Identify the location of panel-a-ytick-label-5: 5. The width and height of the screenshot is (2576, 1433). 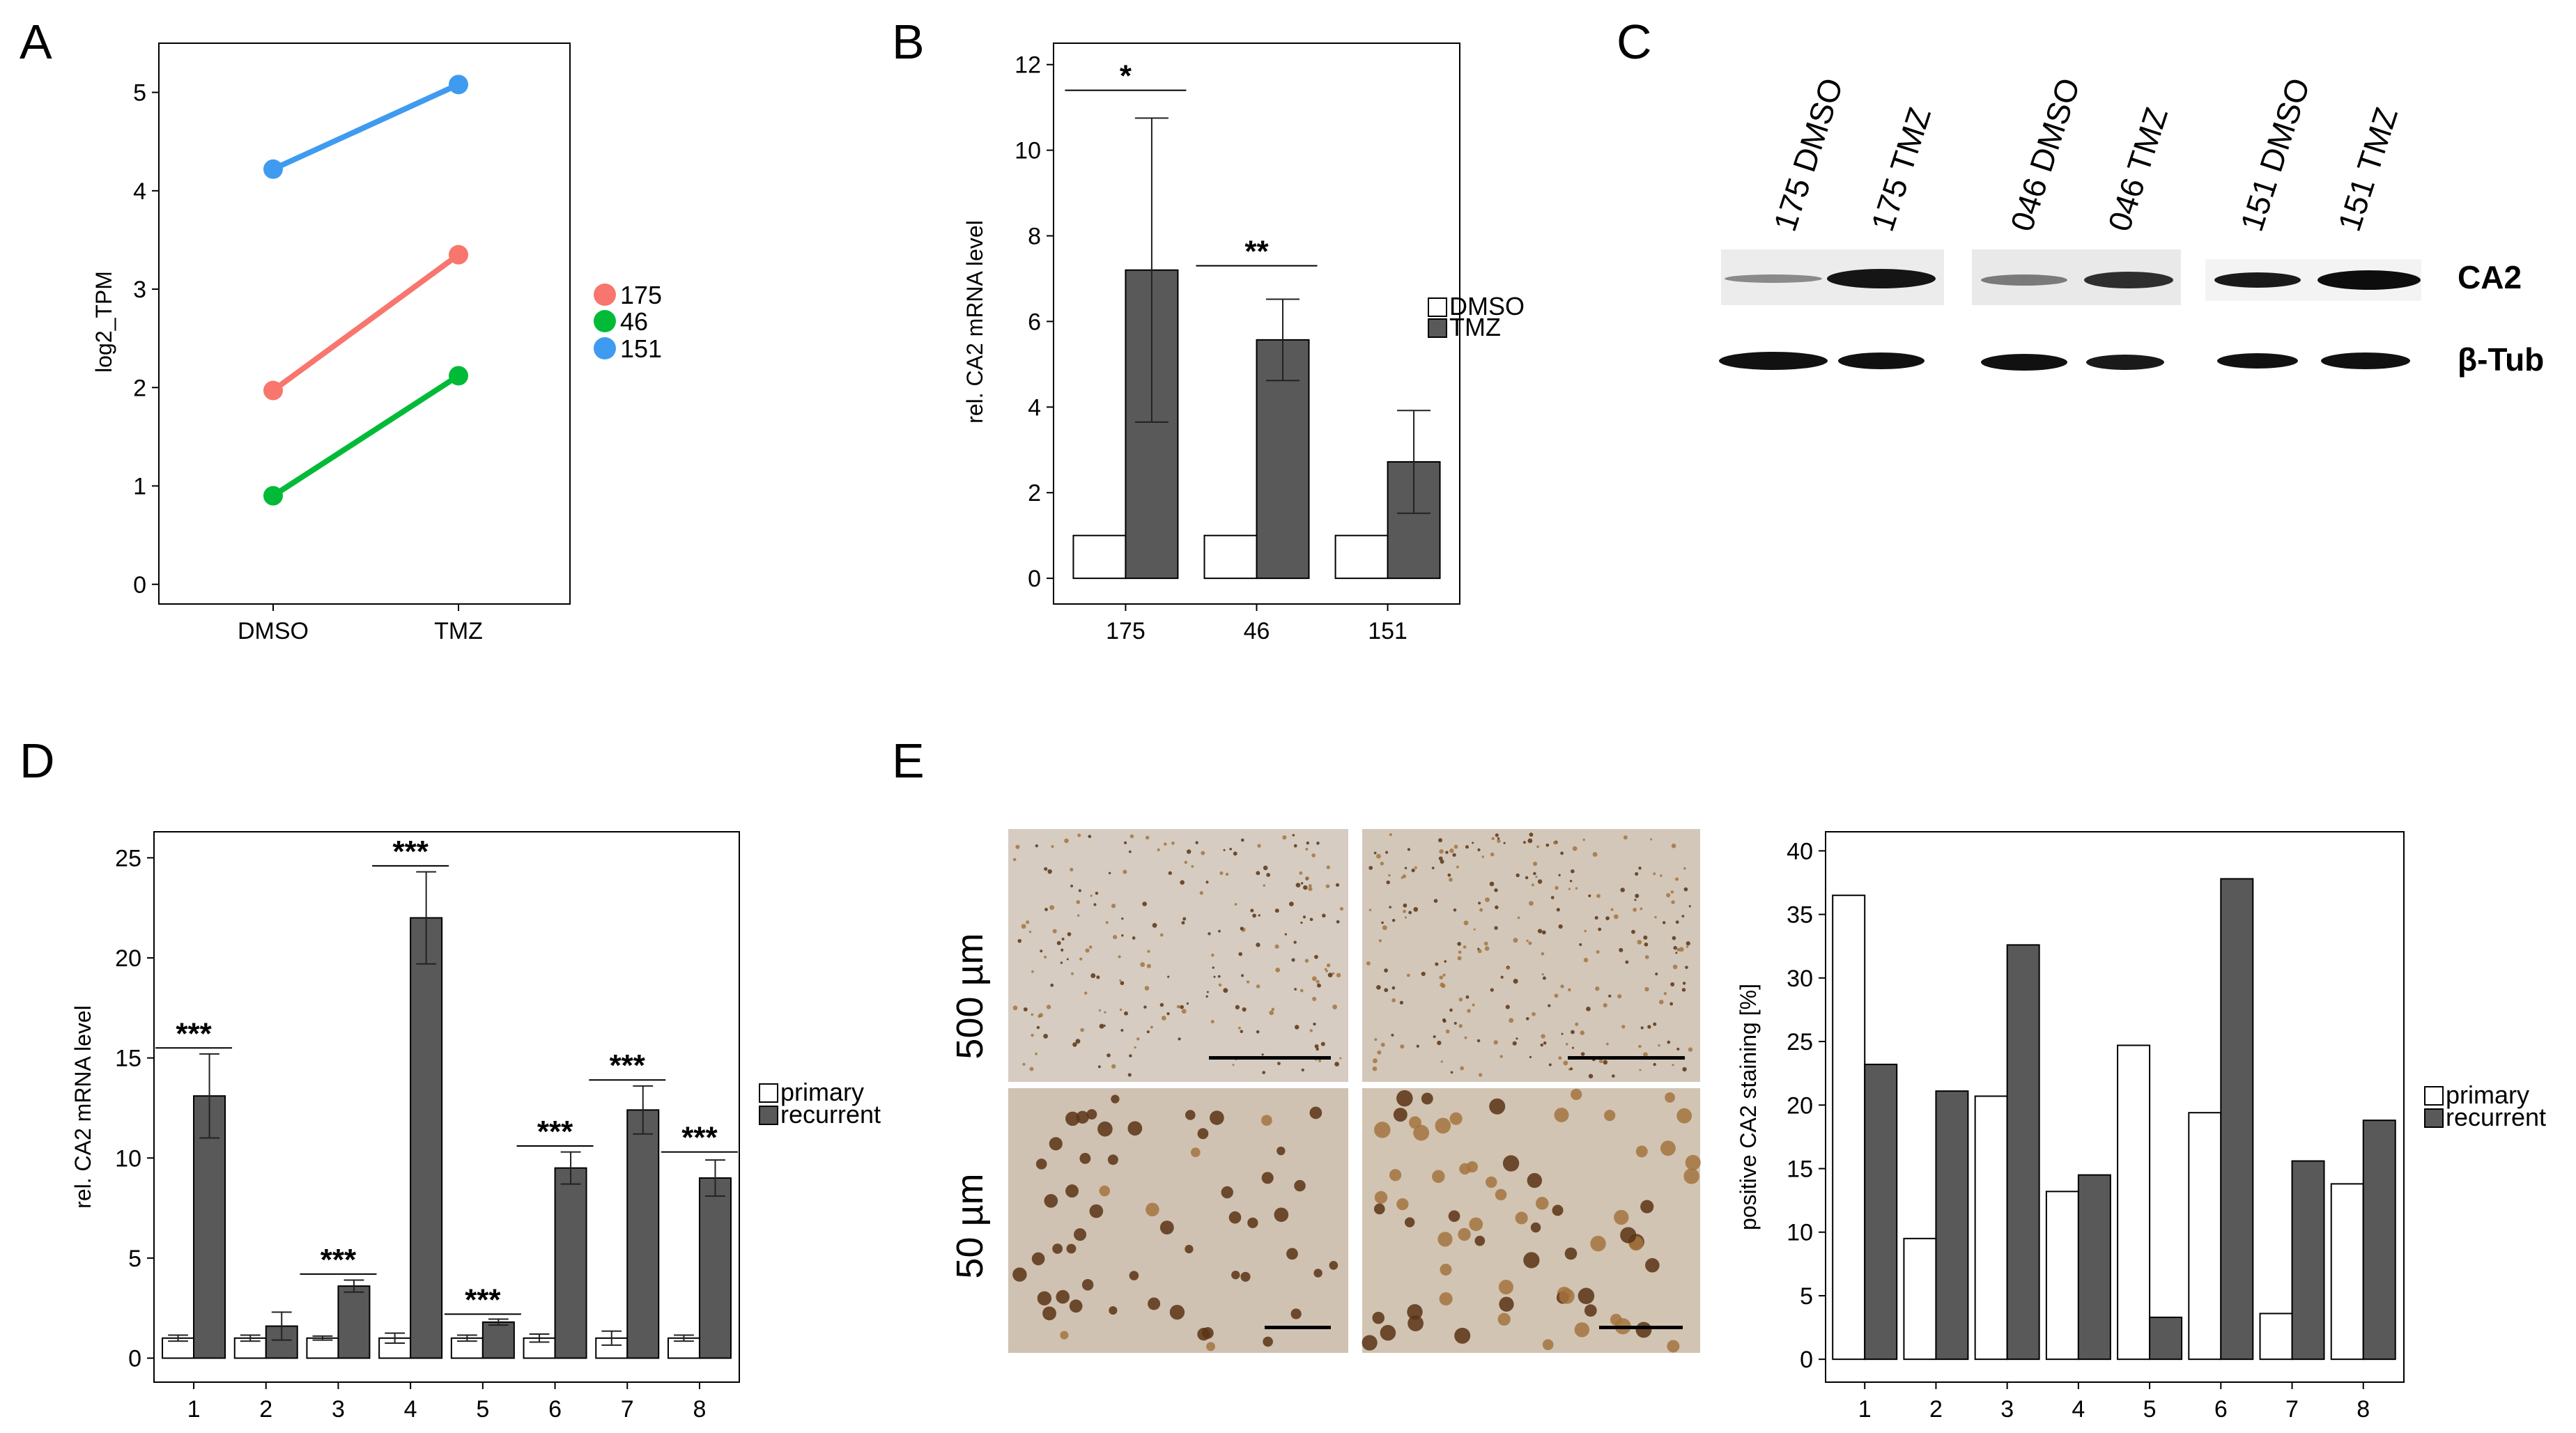
(139, 93).